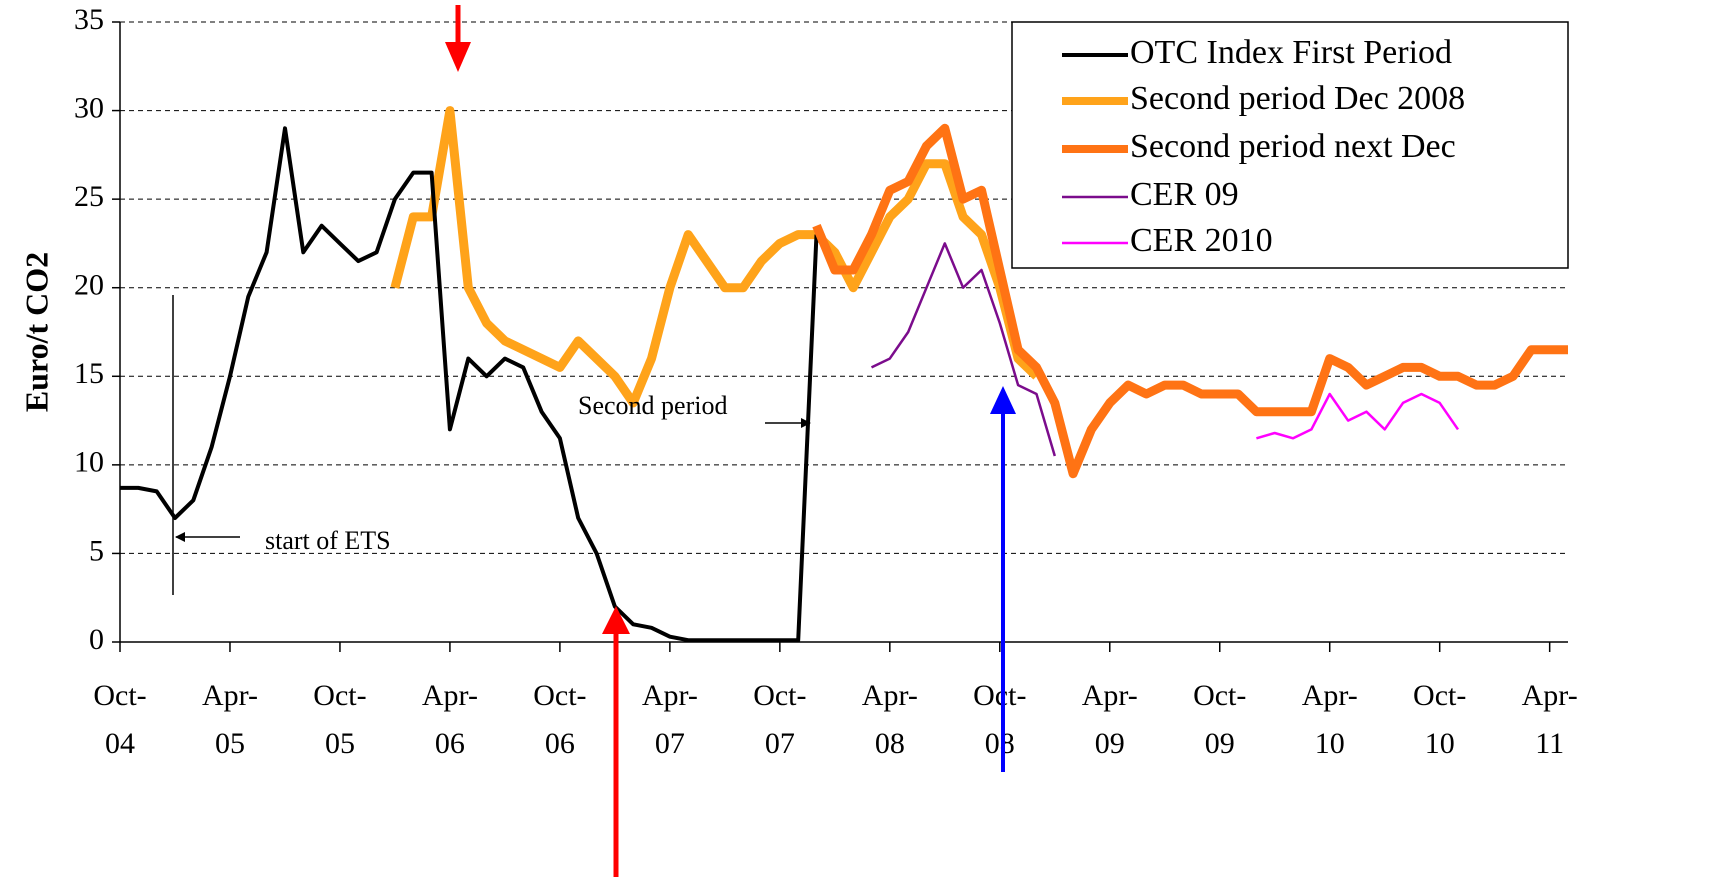  I want to click on annotation: Second period, so click(652, 405).